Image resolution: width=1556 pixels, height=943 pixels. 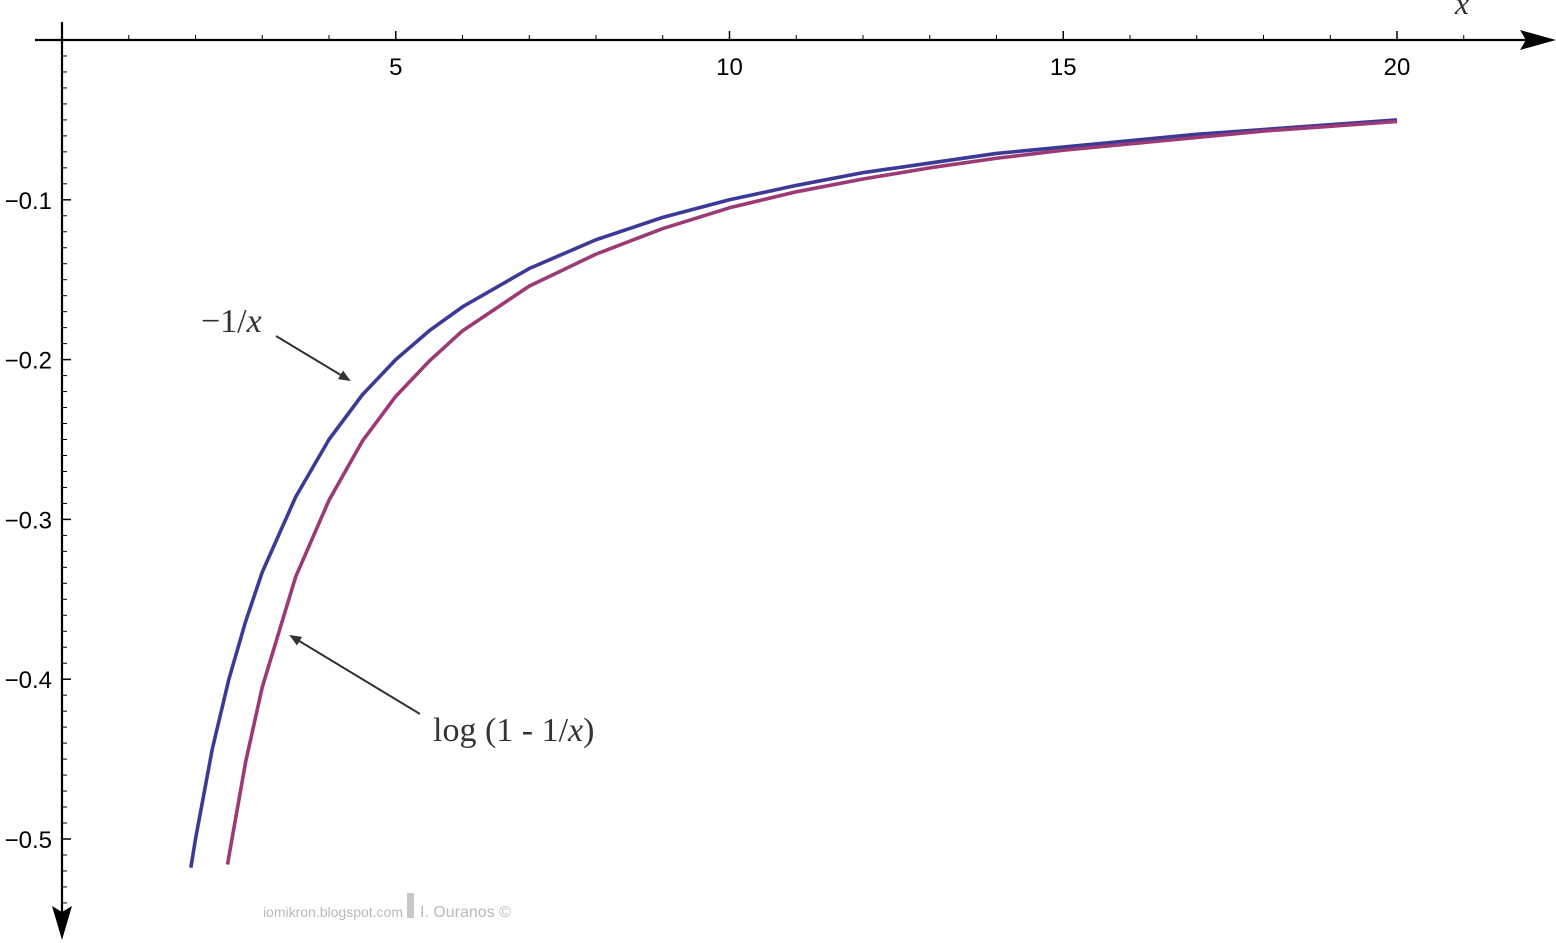 What do you see at coordinates (28, 840) in the screenshot?
I see `y-tick-label: −0.5` at bounding box center [28, 840].